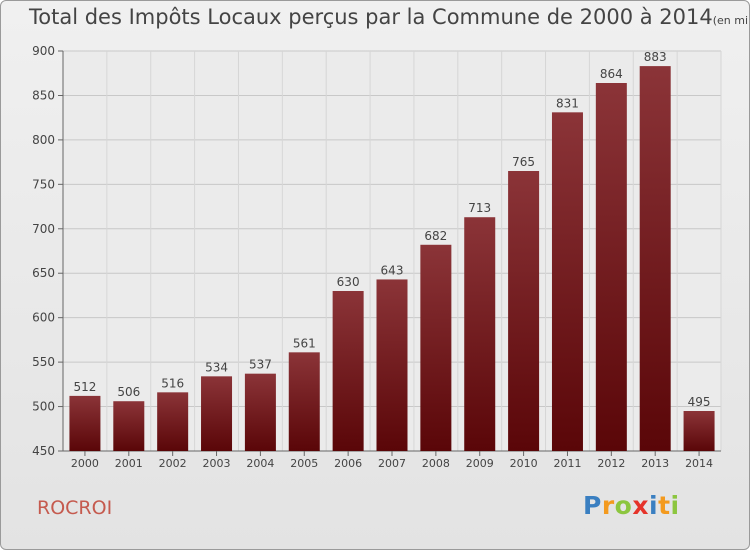 This screenshot has height=550, width=750. Describe the element at coordinates (699, 402) in the screenshot. I see `value-label: 495` at that location.